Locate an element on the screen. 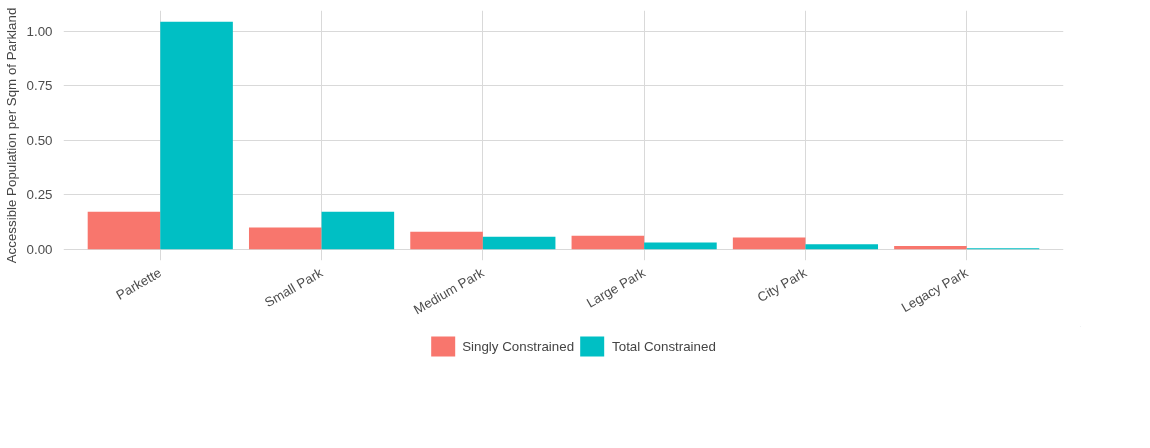  y-tick-label: 0.25 is located at coordinates (39, 195).